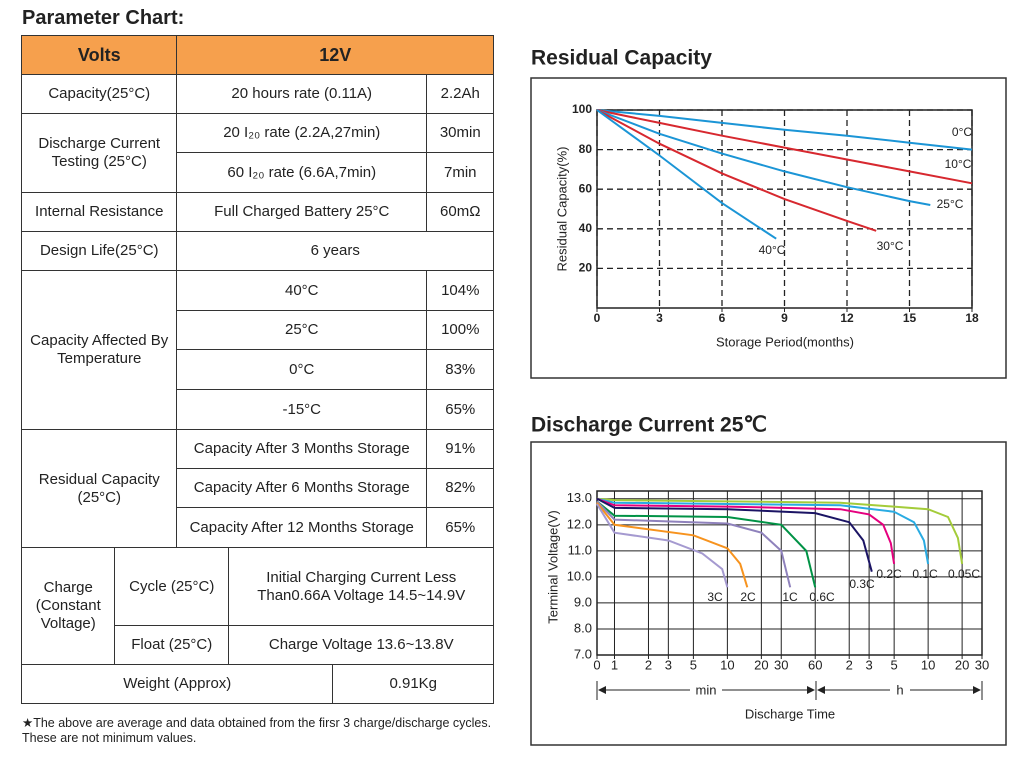  What do you see at coordinates (889, 574) in the screenshot?
I see `series-label: 0.2C` at bounding box center [889, 574].